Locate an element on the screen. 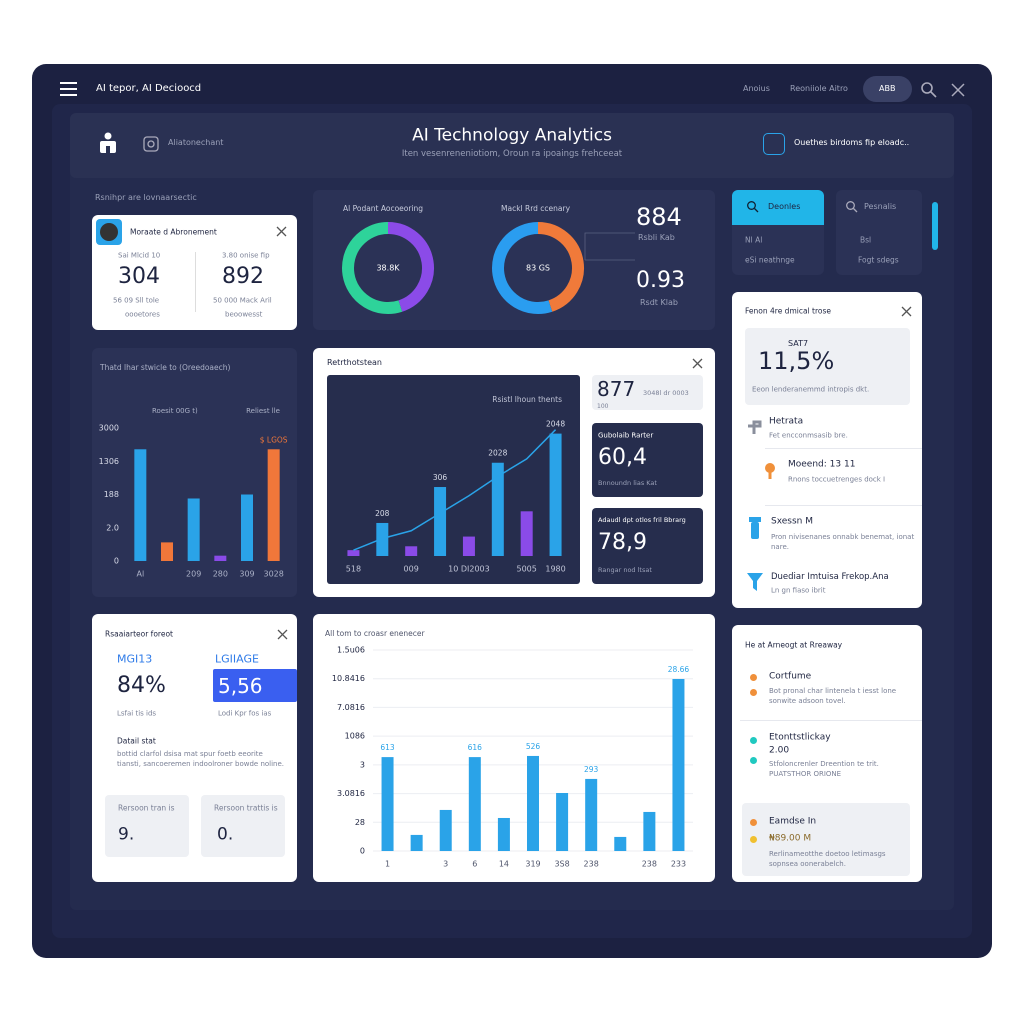 This screenshot has height=1024, width=1024. item-title: Moeend: 13 11 is located at coordinates (822, 464).